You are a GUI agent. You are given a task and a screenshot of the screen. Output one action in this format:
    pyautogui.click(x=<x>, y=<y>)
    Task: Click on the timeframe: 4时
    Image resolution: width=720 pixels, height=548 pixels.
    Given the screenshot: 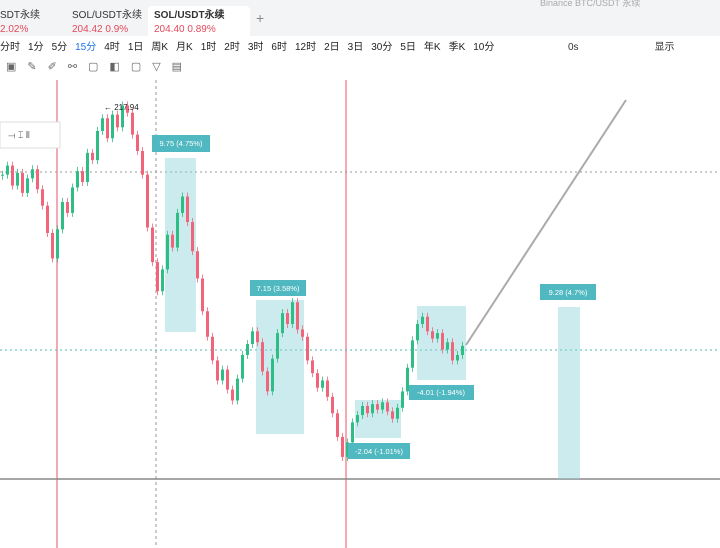 What is the action you would take?
    pyautogui.click(x=112, y=47)
    